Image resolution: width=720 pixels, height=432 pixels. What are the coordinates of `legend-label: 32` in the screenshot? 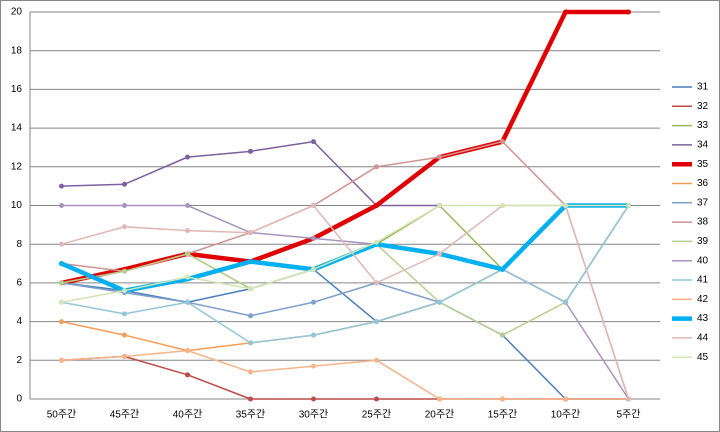 It's located at (703, 106).